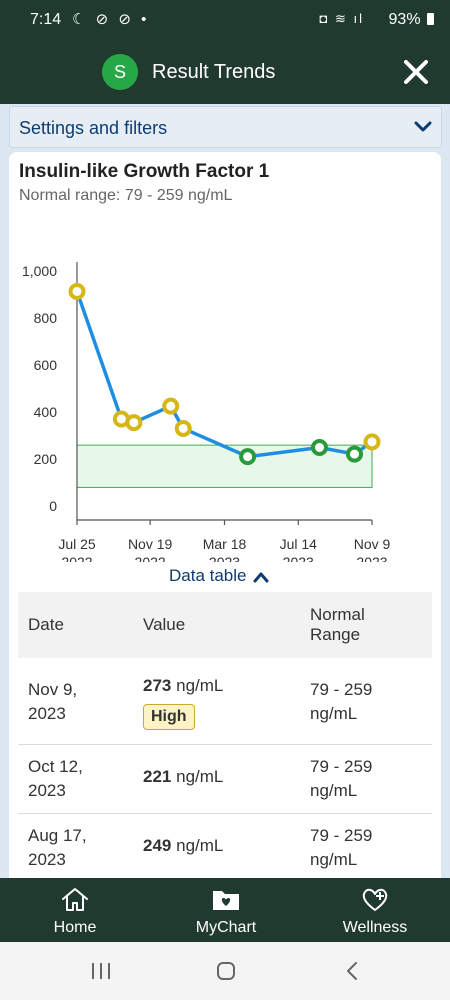 This screenshot has width=450, height=1000. What do you see at coordinates (111, 19) in the screenshot?
I see `notification-icons: ☾ ⊘ ⊘ •` at bounding box center [111, 19].